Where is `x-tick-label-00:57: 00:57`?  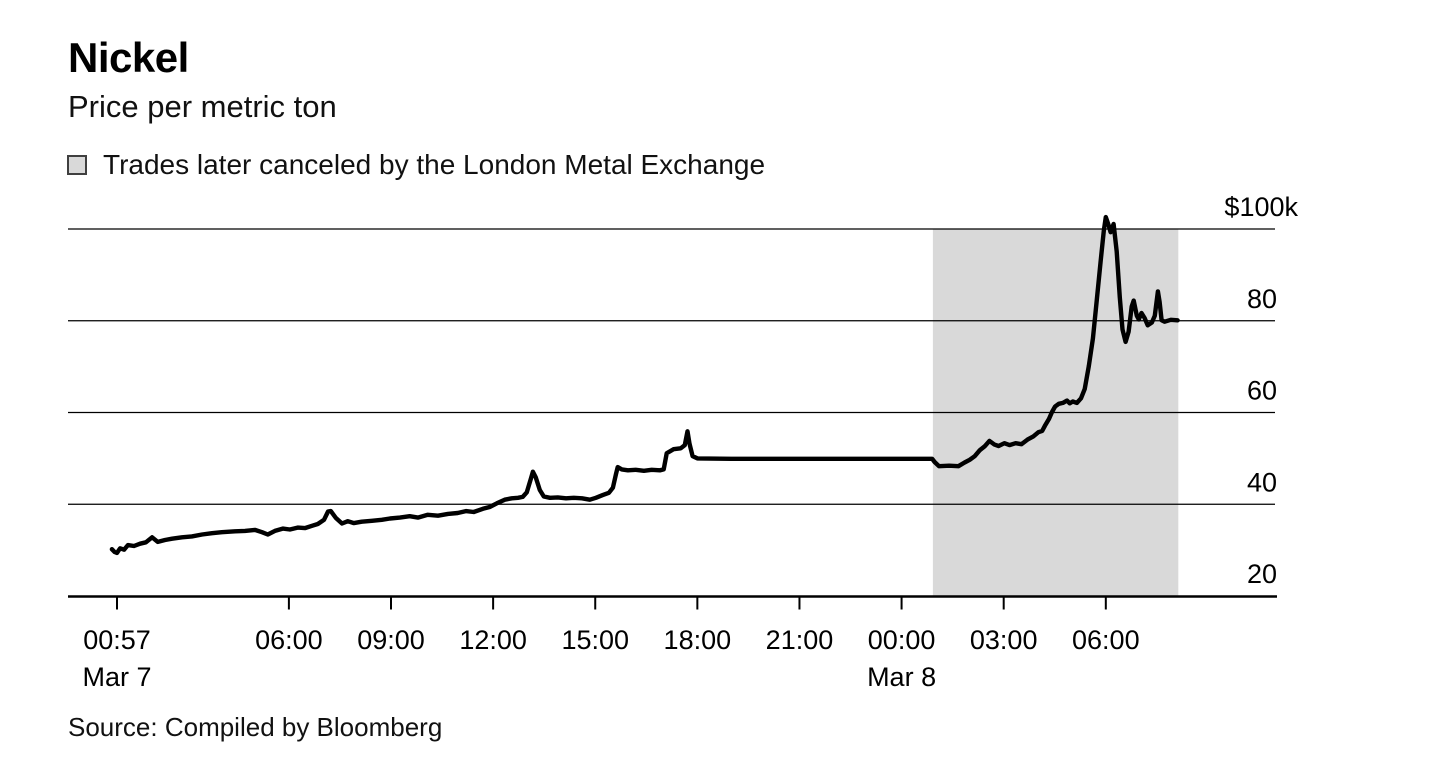 x-tick-label-00:57: 00:57 is located at coordinates (117, 640).